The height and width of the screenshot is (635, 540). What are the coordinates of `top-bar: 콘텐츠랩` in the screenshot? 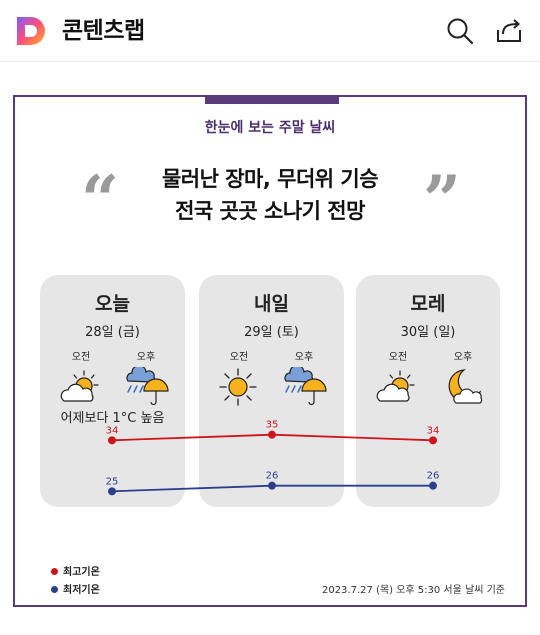 It's located at (270, 31).